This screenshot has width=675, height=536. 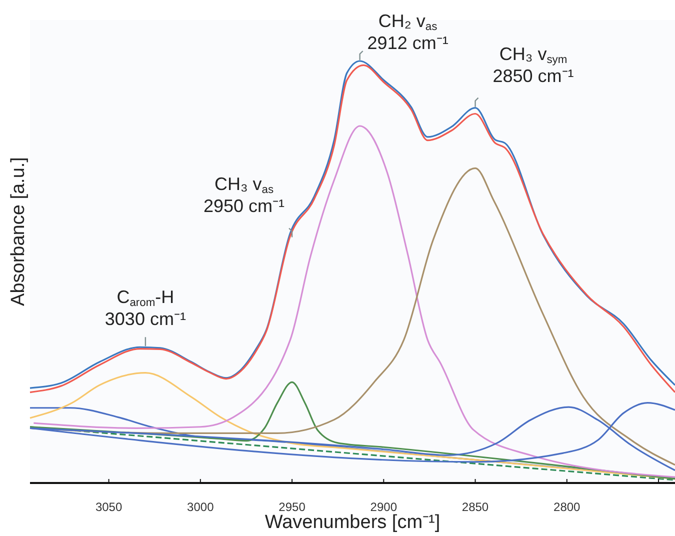 I want to click on annotation: C$_{arom}$-H 3030 cm⁻¹, so click(x=145, y=308).